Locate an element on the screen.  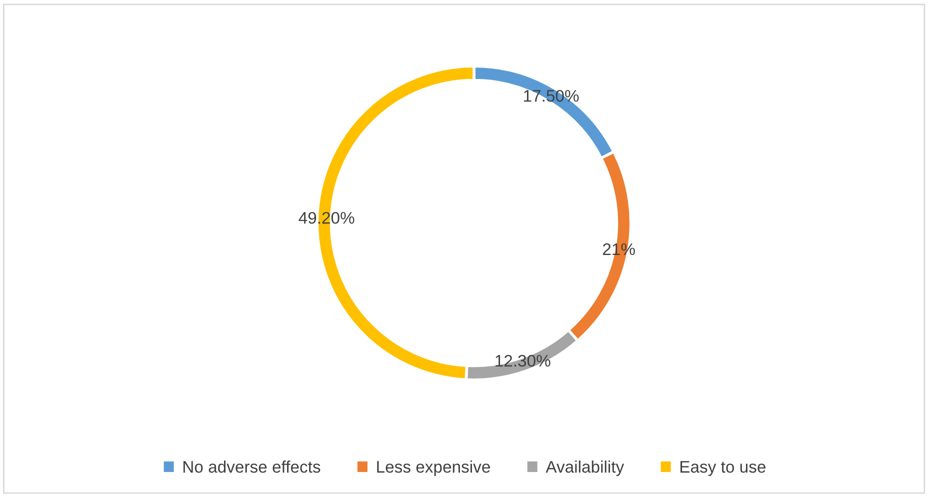
legend-label: No adverse effects is located at coordinates (252, 466).